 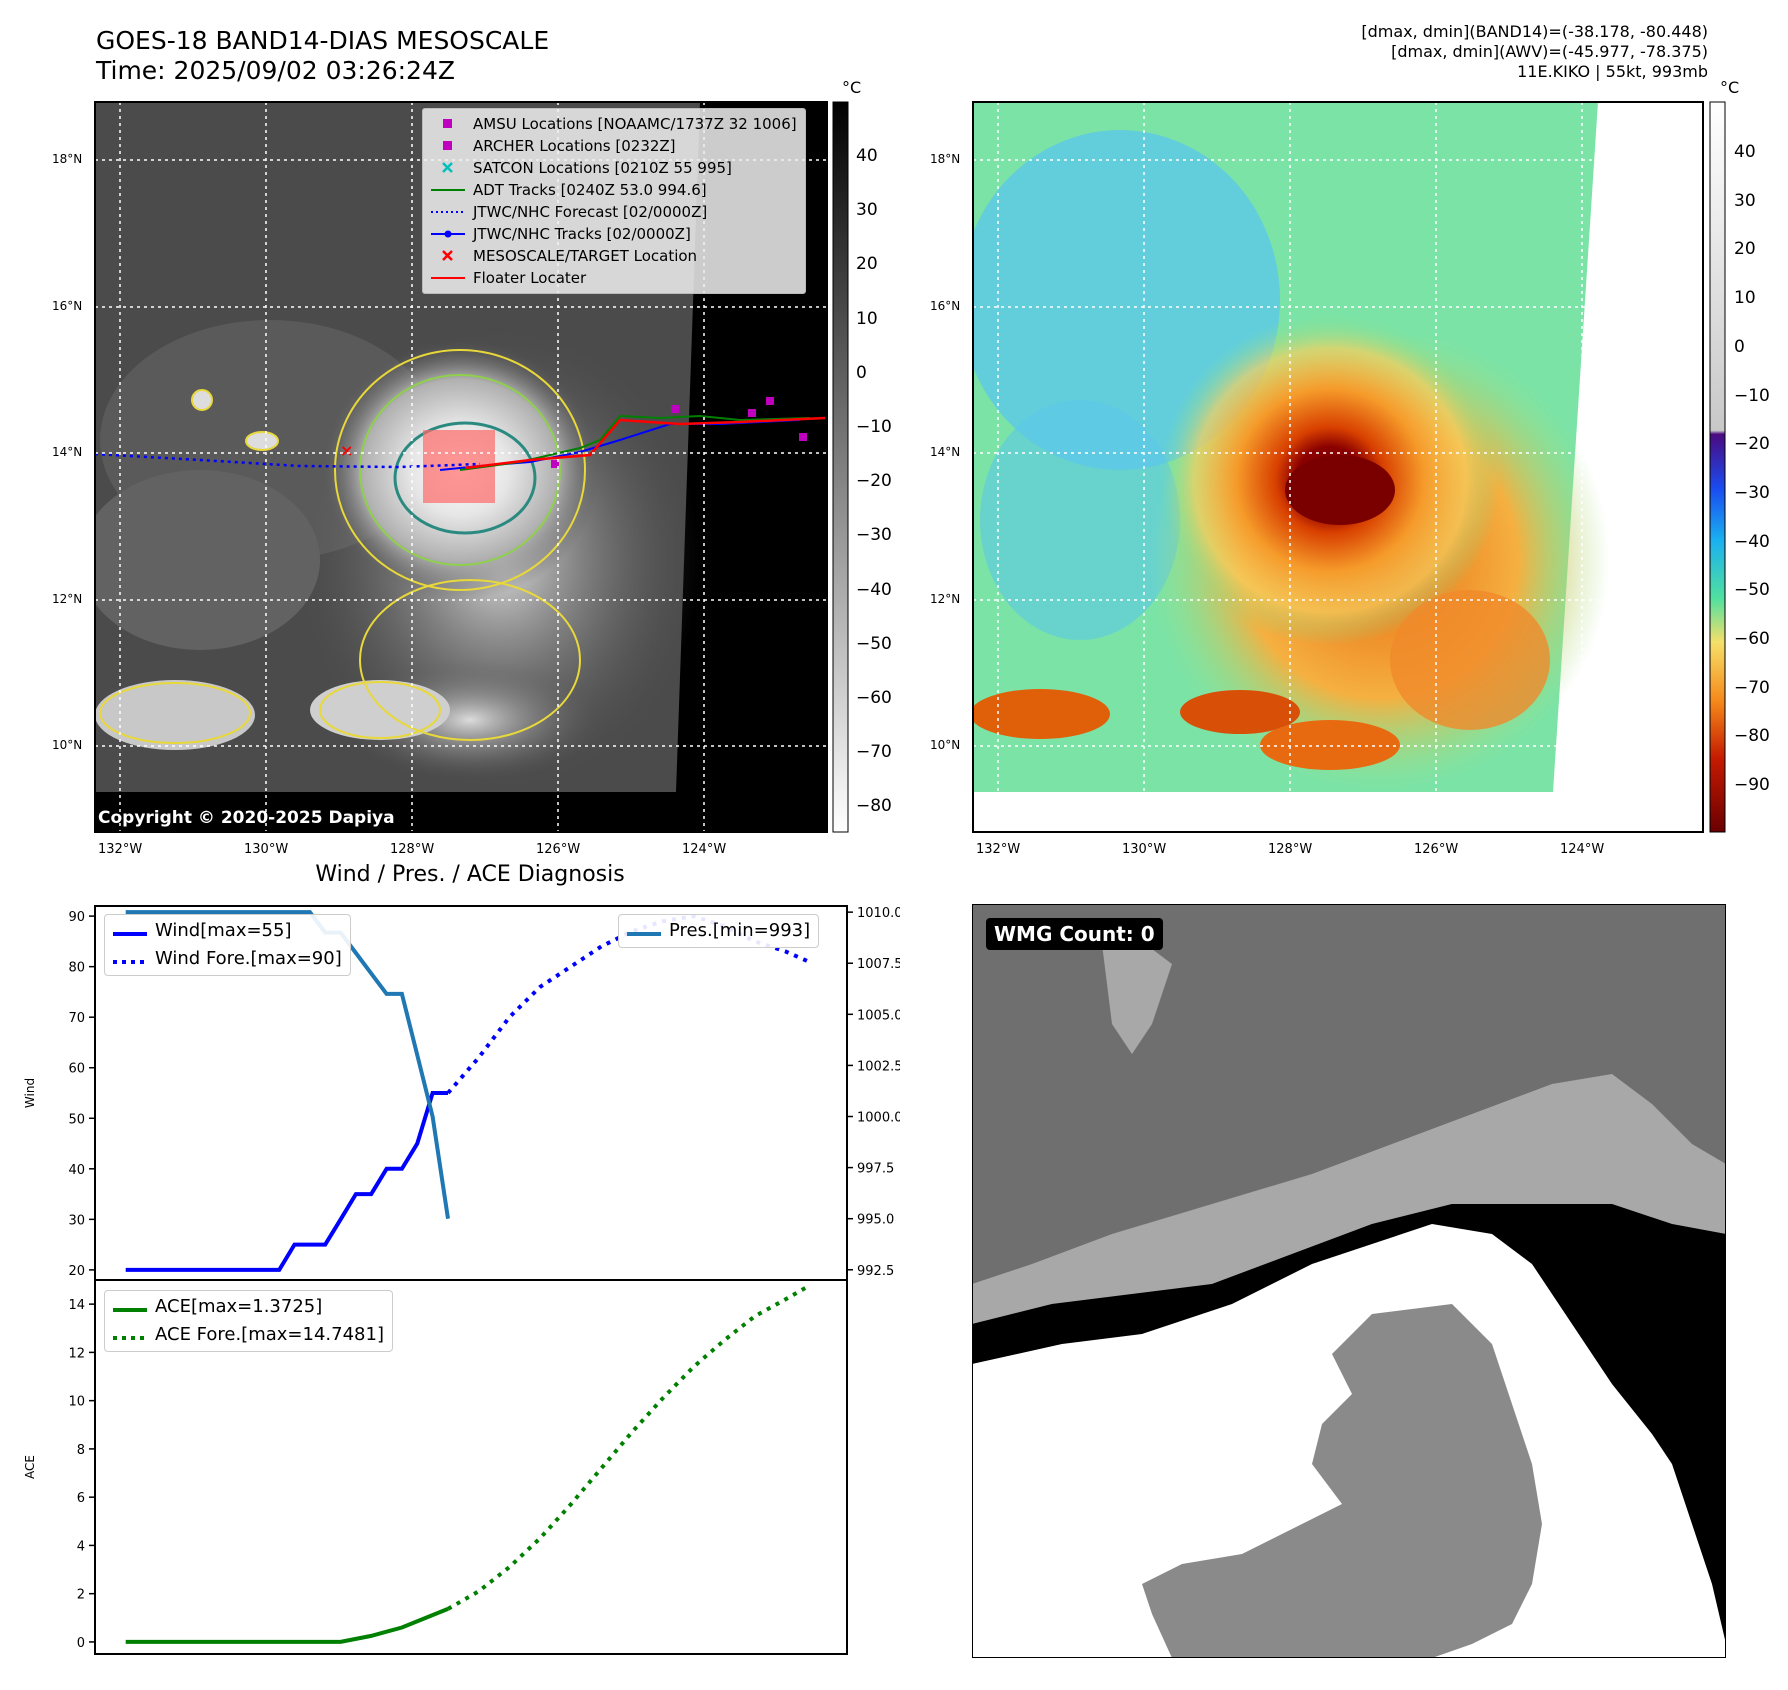 What do you see at coordinates (81, 1595) in the screenshot?
I see `tick-label: 2` at bounding box center [81, 1595].